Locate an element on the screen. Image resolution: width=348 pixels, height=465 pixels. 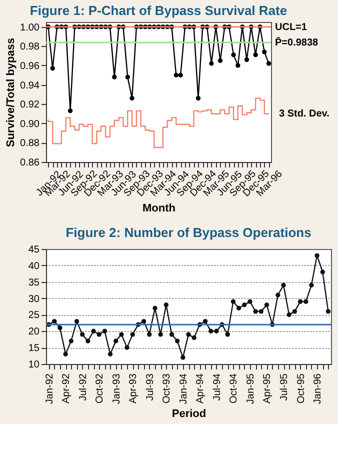
y-tick-label: 45 is located at coordinates (34, 250).